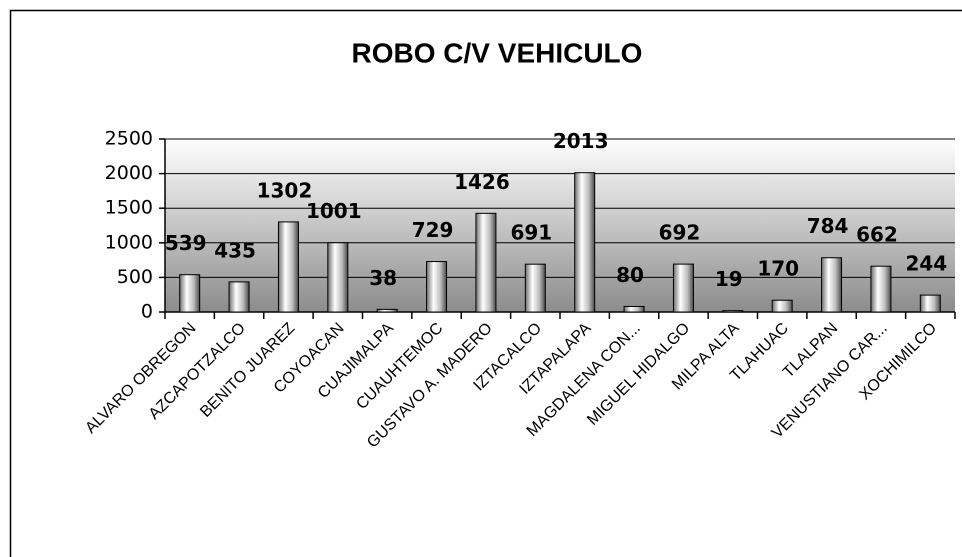 This screenshot has width=962, height=557. I want to click on value-label: 1001, so click(334, 211).